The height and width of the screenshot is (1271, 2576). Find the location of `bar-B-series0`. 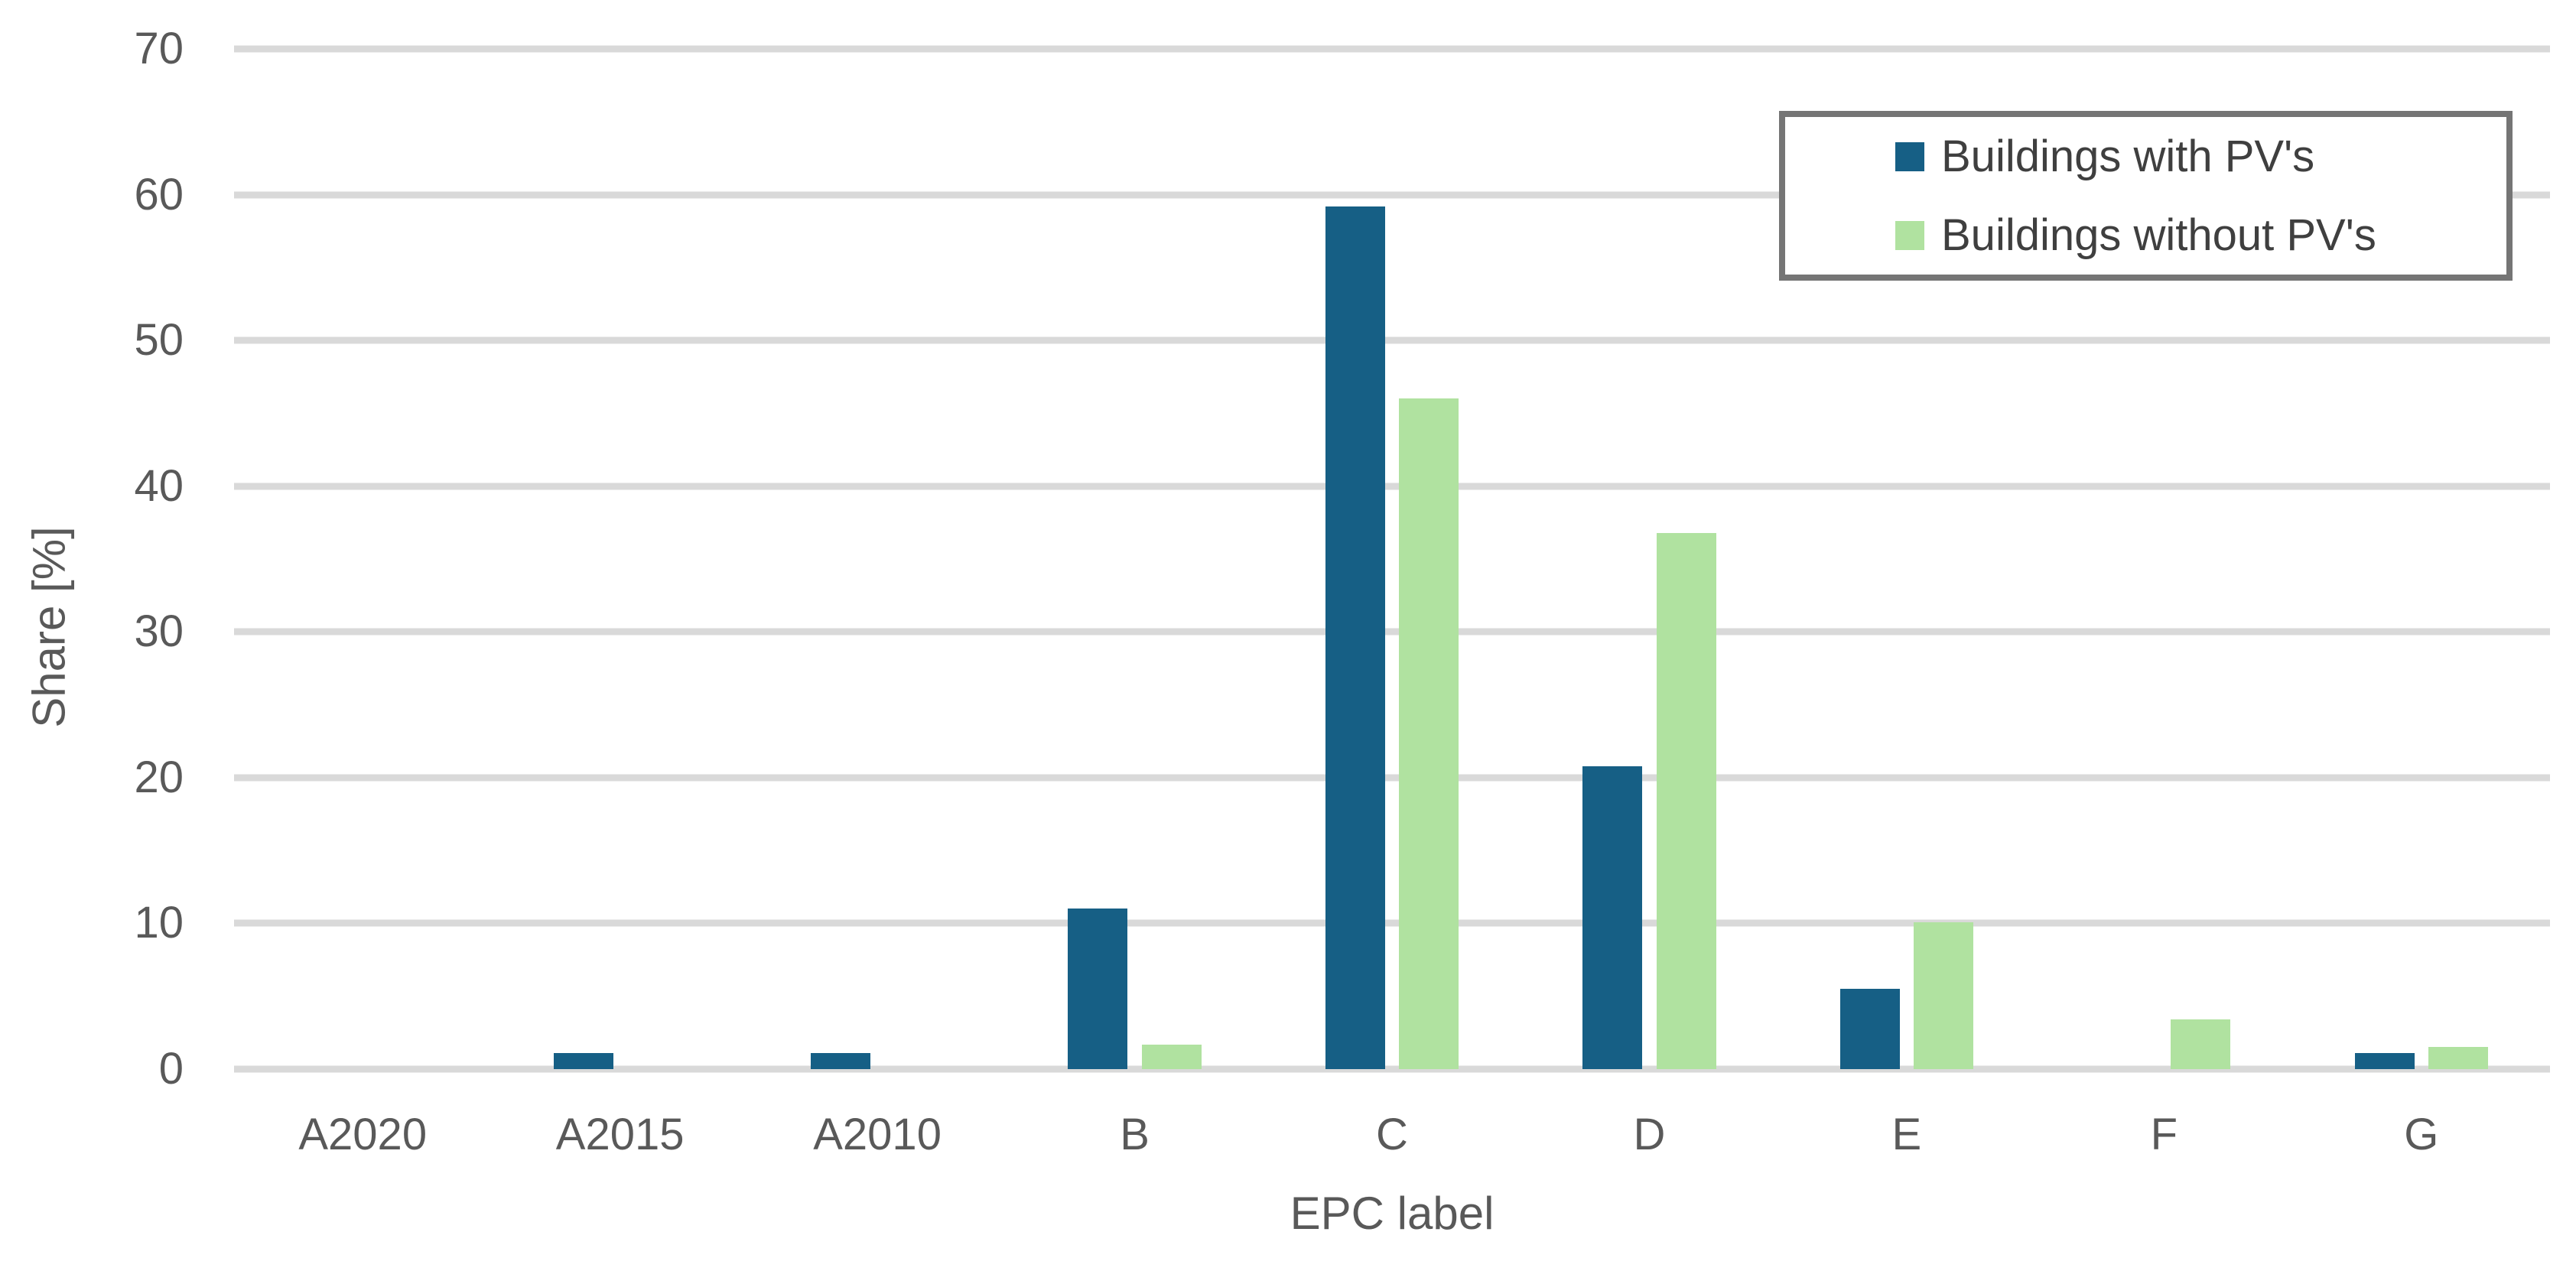

bar-B-series0 is located at coordinates (1098, 989).